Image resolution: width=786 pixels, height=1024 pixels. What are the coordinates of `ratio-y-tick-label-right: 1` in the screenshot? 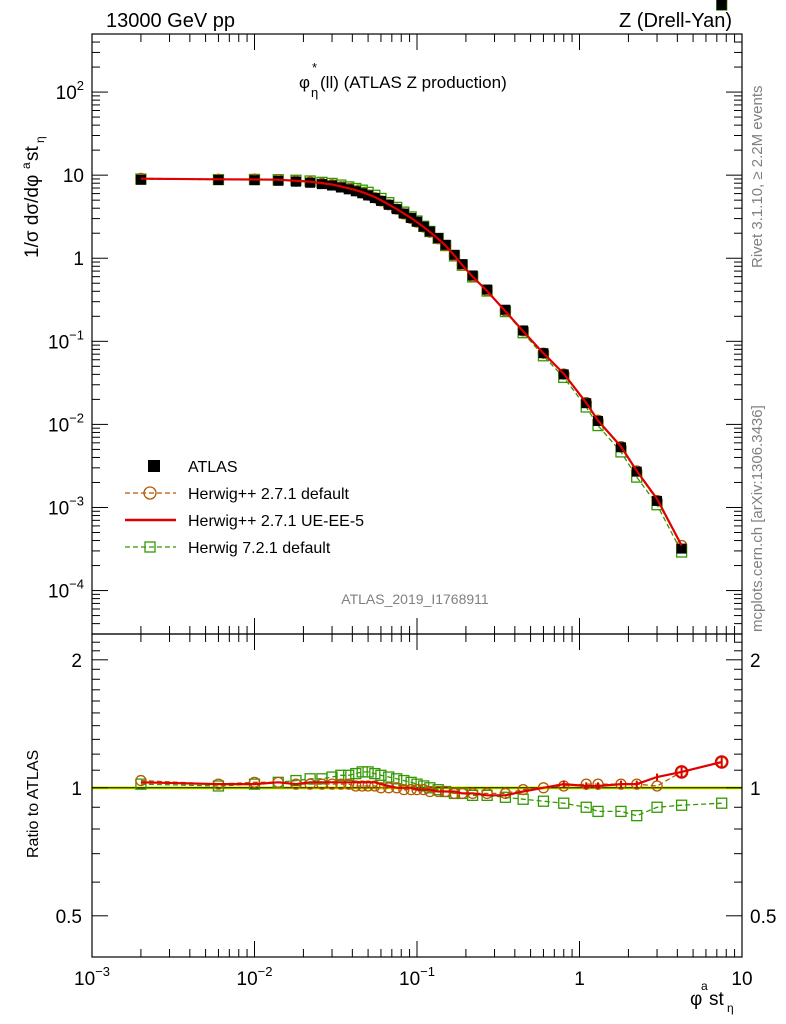 It's located at (755, 789).